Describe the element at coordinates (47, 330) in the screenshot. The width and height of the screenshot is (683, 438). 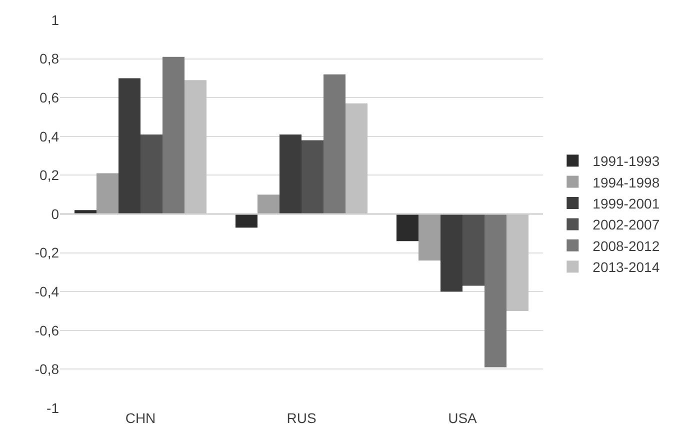
I see `y-tick-label: -0,6` at that location.